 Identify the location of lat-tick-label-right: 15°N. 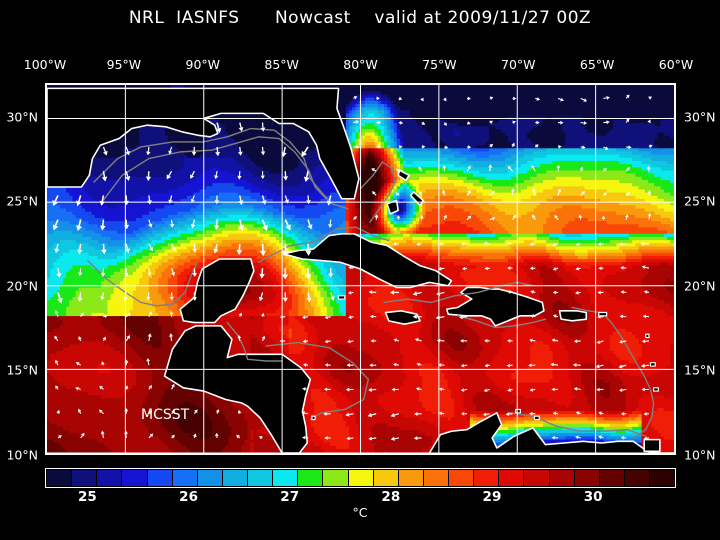
(700, 370).